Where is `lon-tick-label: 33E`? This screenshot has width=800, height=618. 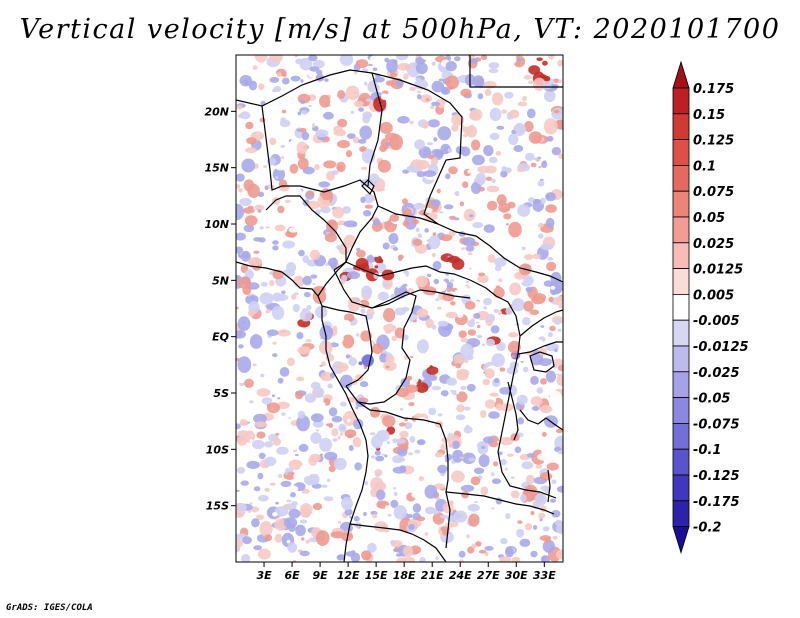
lon-tick-label: 33E is located at coordinates (544, 575).